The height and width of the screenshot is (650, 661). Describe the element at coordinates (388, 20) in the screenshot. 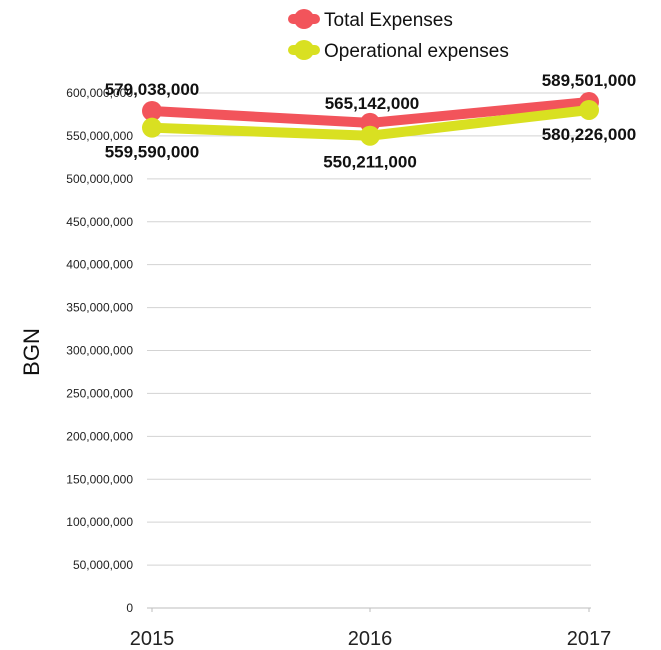

I see `legend-label: Total Expenses` at that location.